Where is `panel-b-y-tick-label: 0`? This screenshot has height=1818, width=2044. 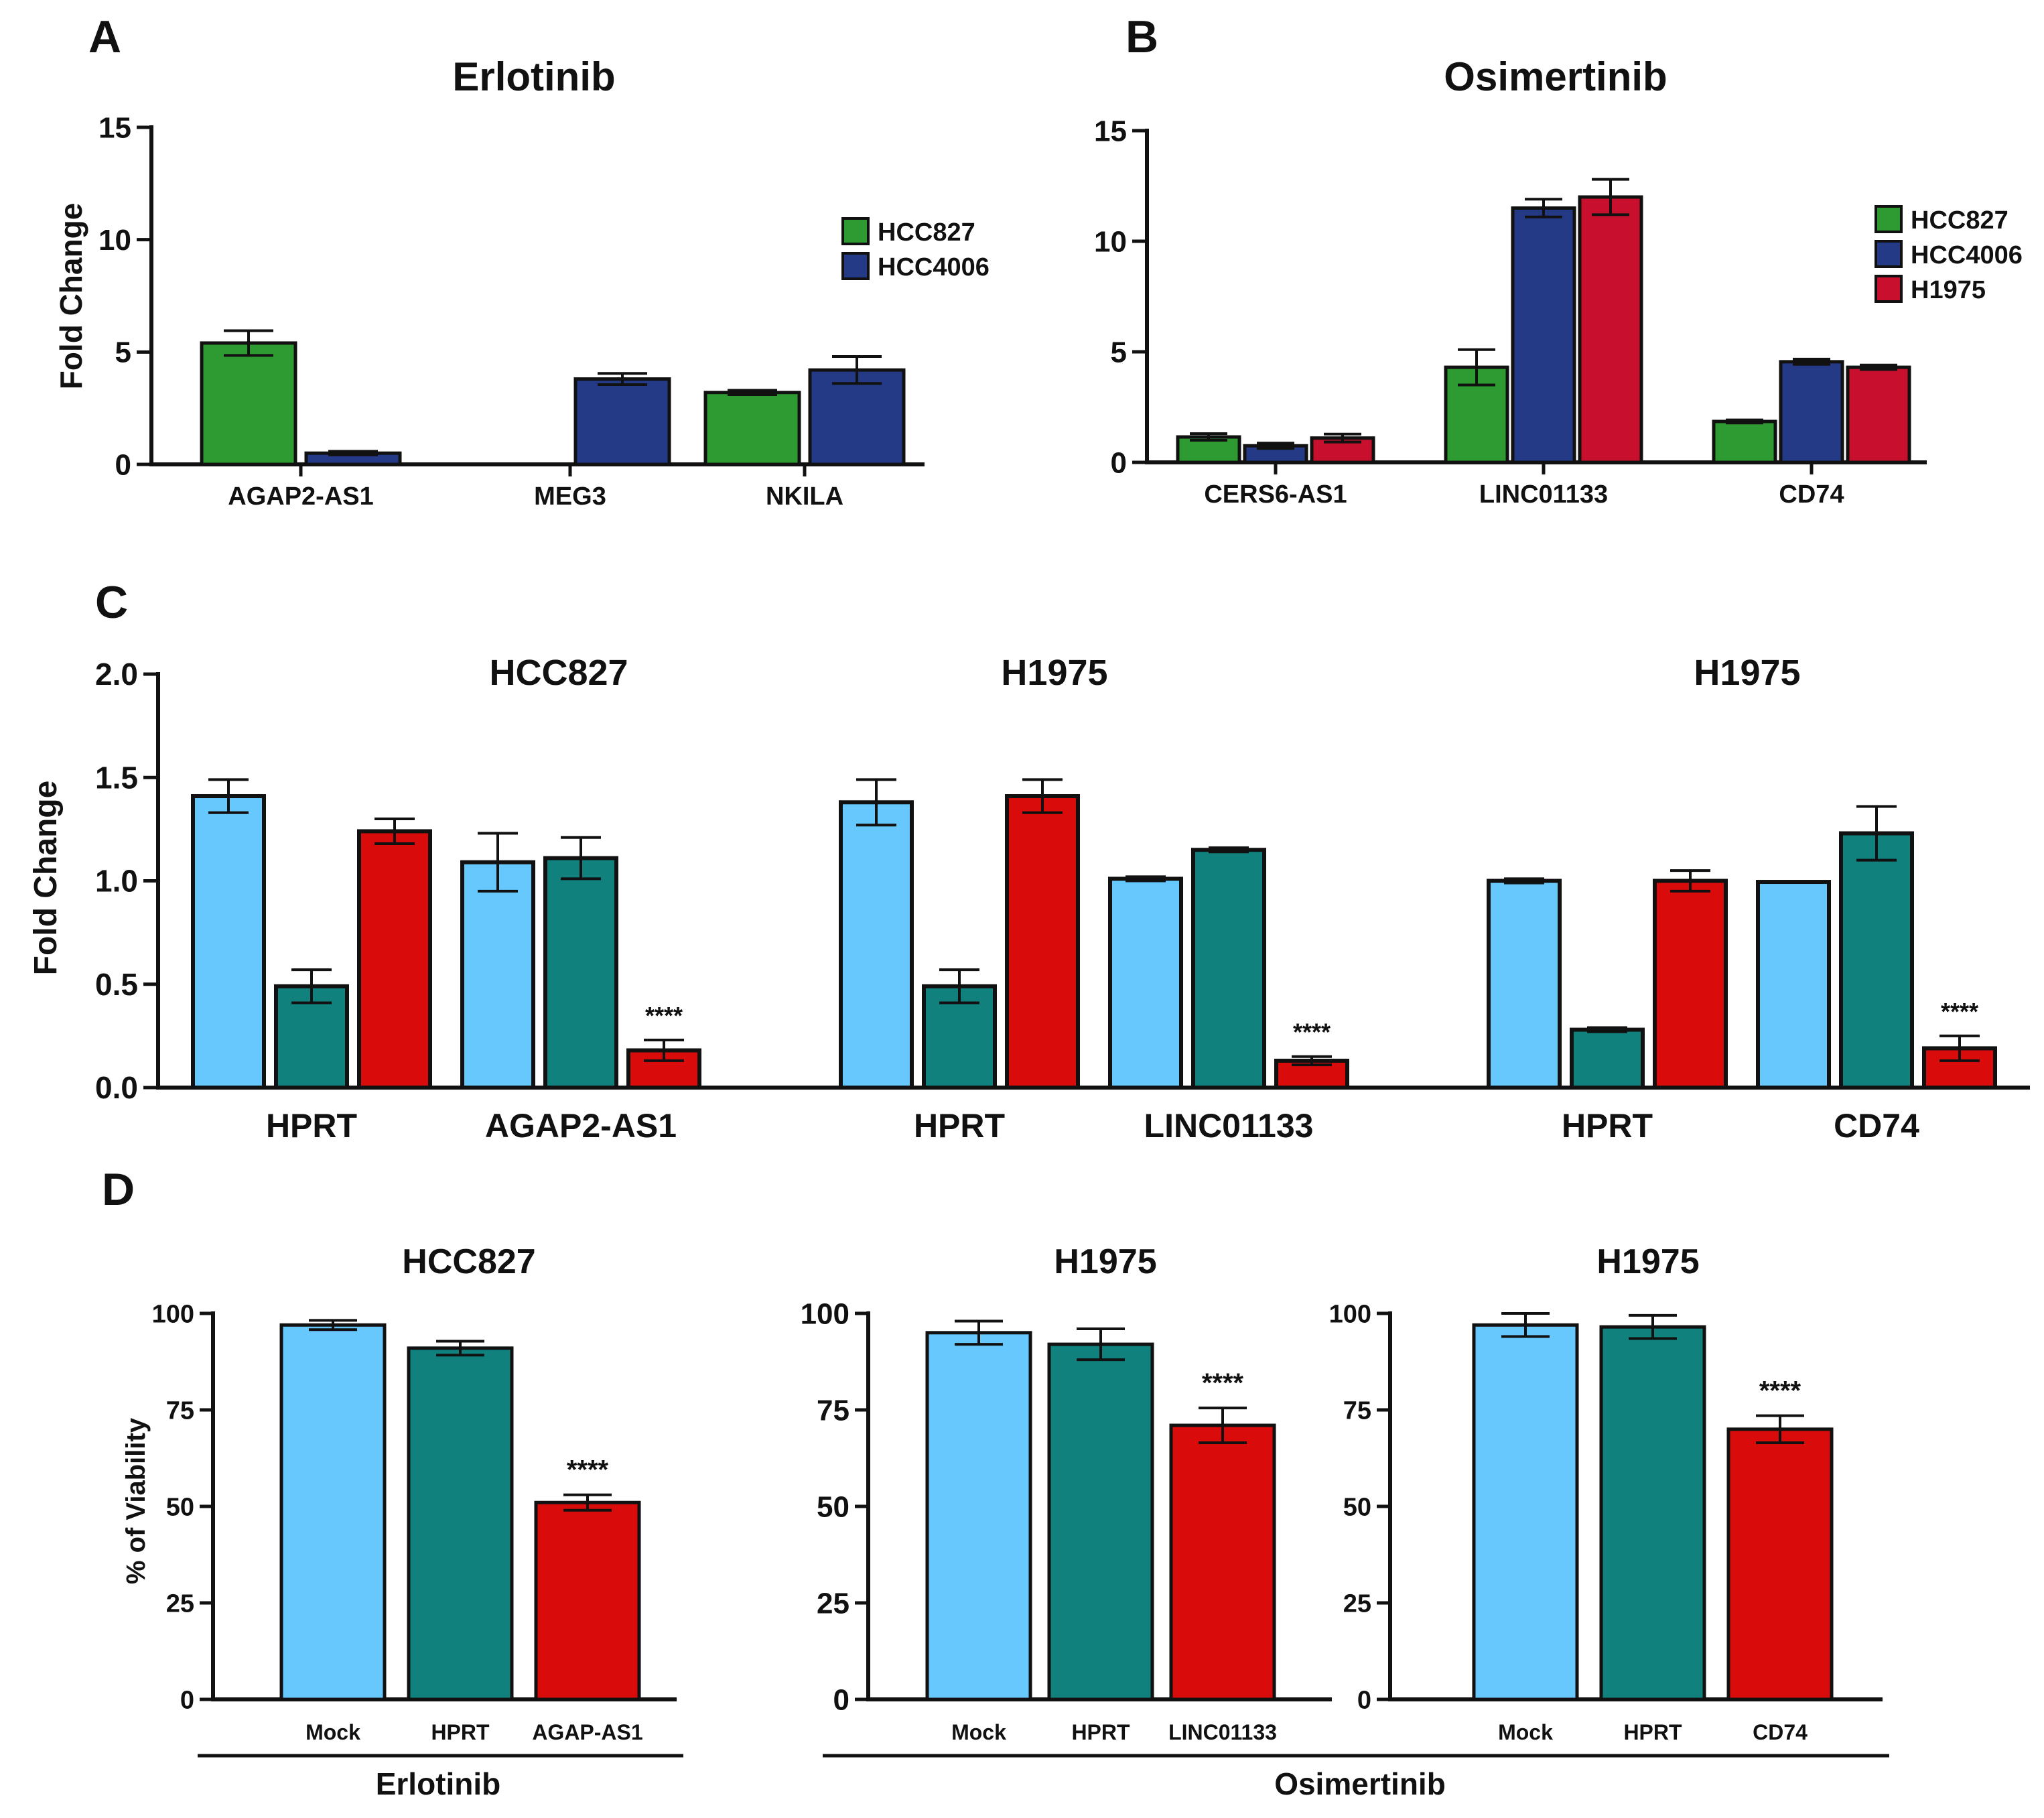
panel-b-y-tick-label: 0 is located at coordinates (1119, 462).